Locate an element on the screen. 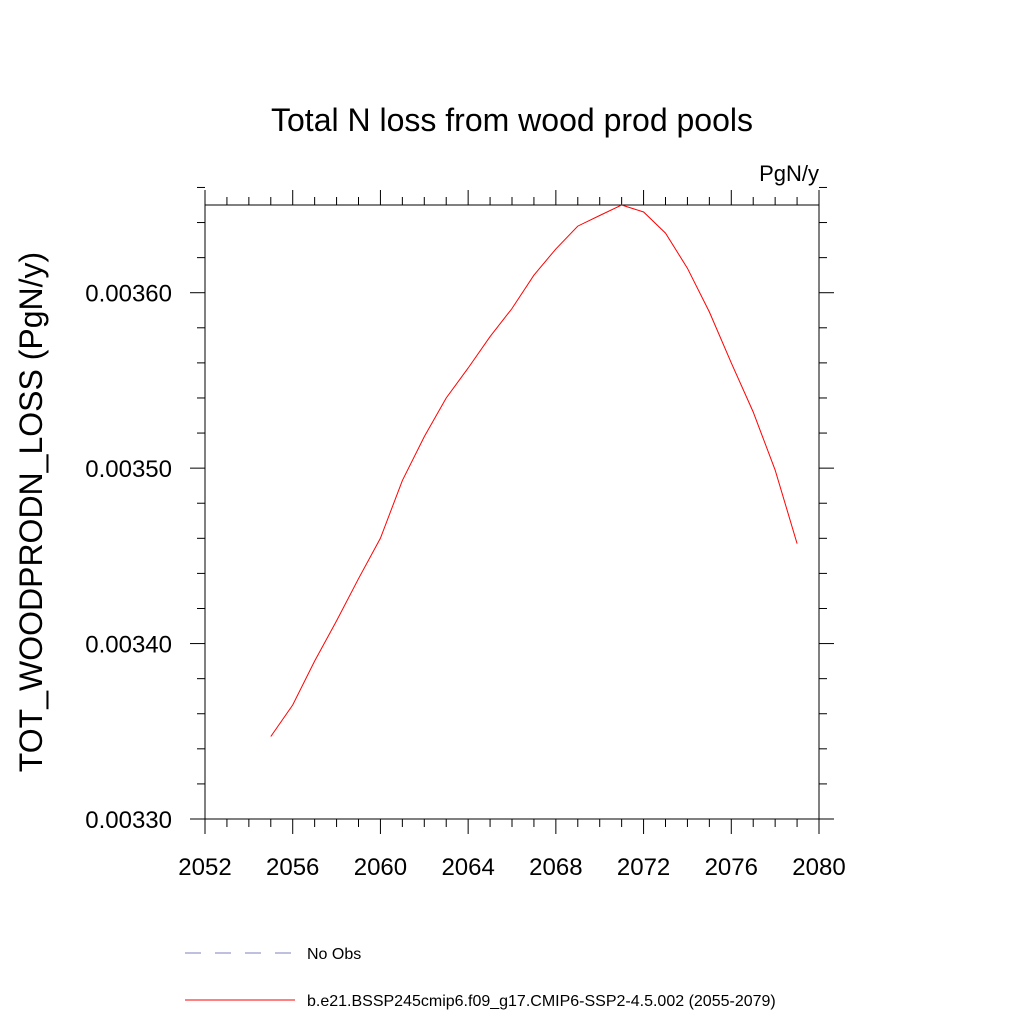 Image resolution: width=1024 pixels, height=1024 pixels. x-tick-label: 2080 is located at coordinates (818, 867).